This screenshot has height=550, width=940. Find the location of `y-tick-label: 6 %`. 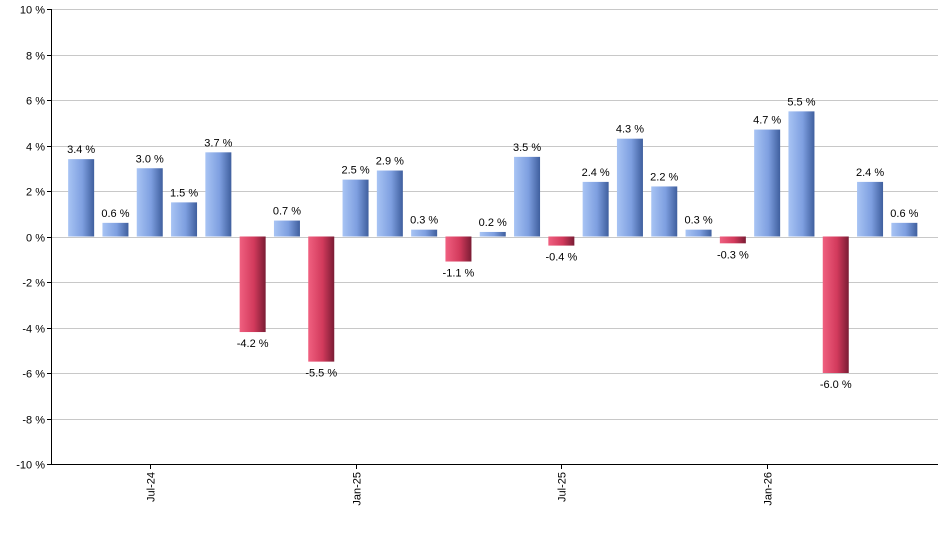

y-tick-label: 6 % is located at coordinates (35, 102).